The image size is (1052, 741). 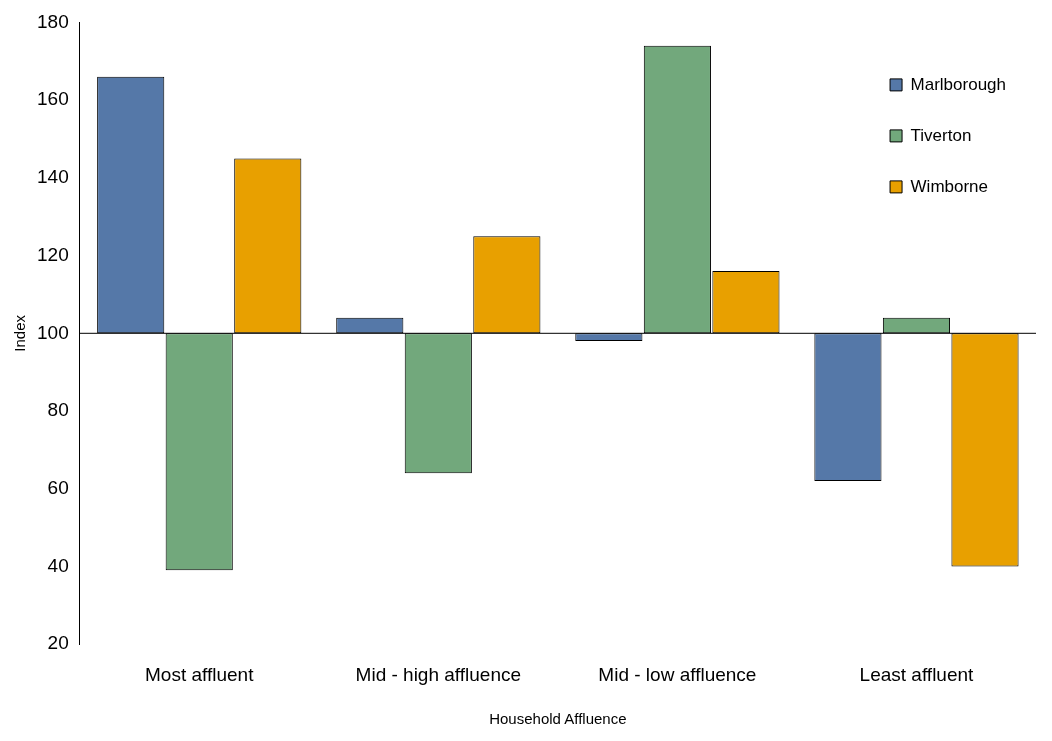 I want to click on x-axis-title: Household Affluence, so click(x=558, y=719).